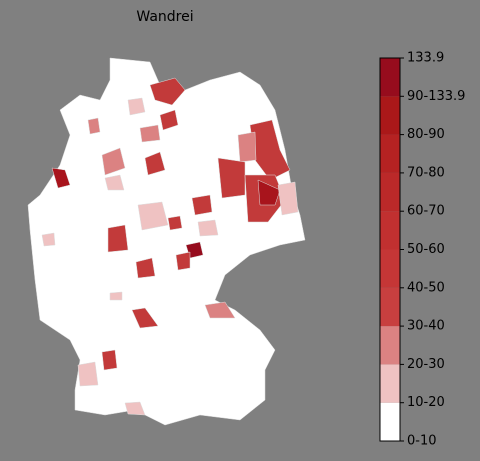 The image size is (480, 461). What do you see at coordinates (422, 441) in the screenshot?
I see `colorbar-label: 0-10` at bounding box center [422, 441].